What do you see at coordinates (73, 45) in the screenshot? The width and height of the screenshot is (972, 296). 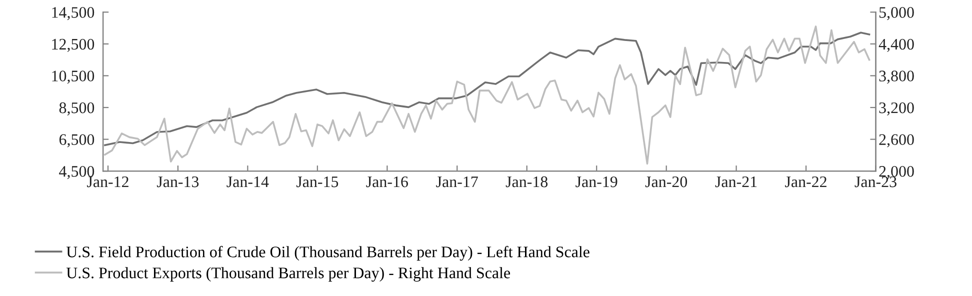 I see `y-tick-label: 12,500` at bounding box center [73, 45].